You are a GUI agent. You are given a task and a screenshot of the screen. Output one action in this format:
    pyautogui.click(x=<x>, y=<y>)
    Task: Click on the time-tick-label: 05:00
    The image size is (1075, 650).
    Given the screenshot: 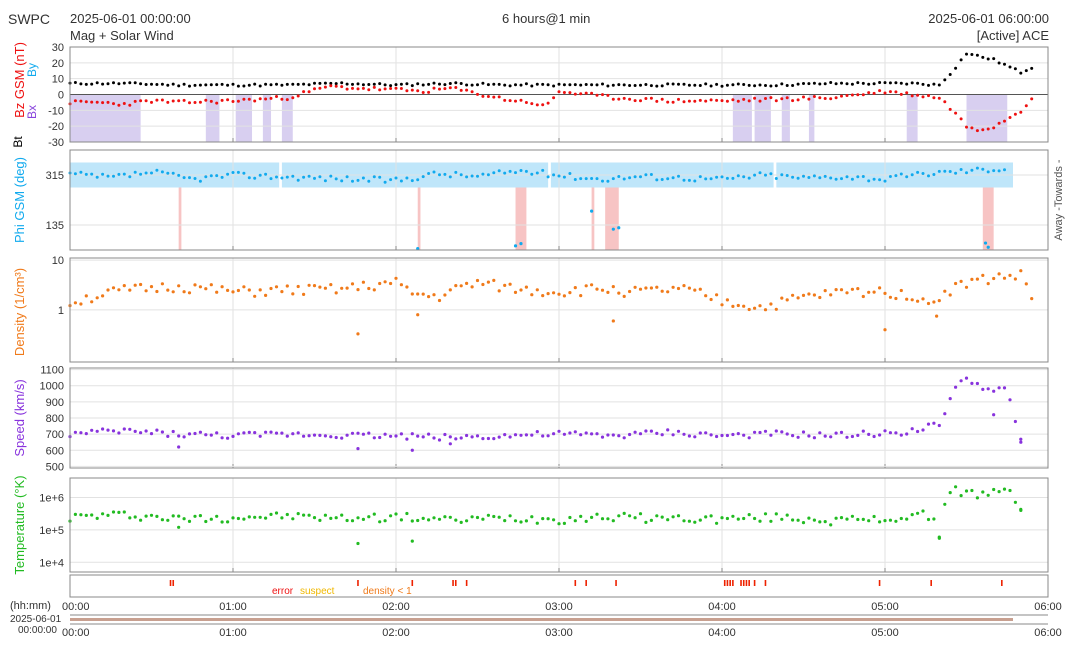 What is the action you would take?
    pyautogui.click(x=885, y=607)
    